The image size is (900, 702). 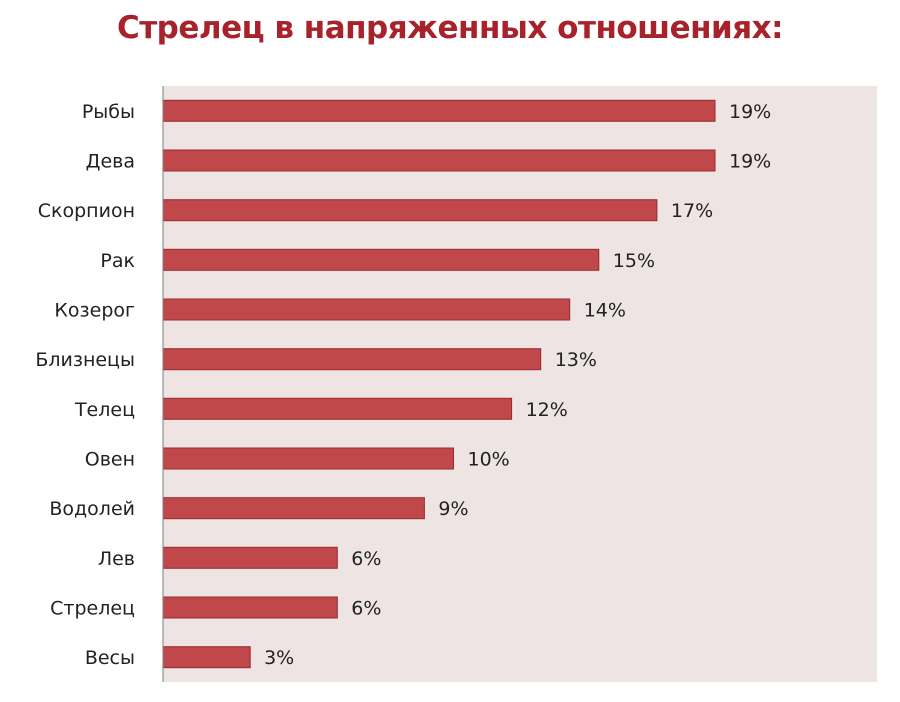 I want to click on value-label: 14%, so click(x=605, y=311).